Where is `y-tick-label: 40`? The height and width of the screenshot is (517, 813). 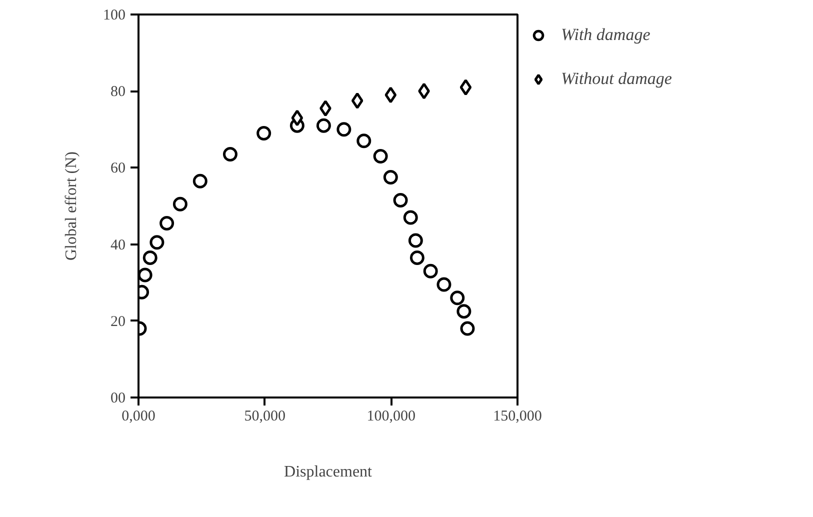 y-tick-label: 40 is located at coordinates (118, 245).